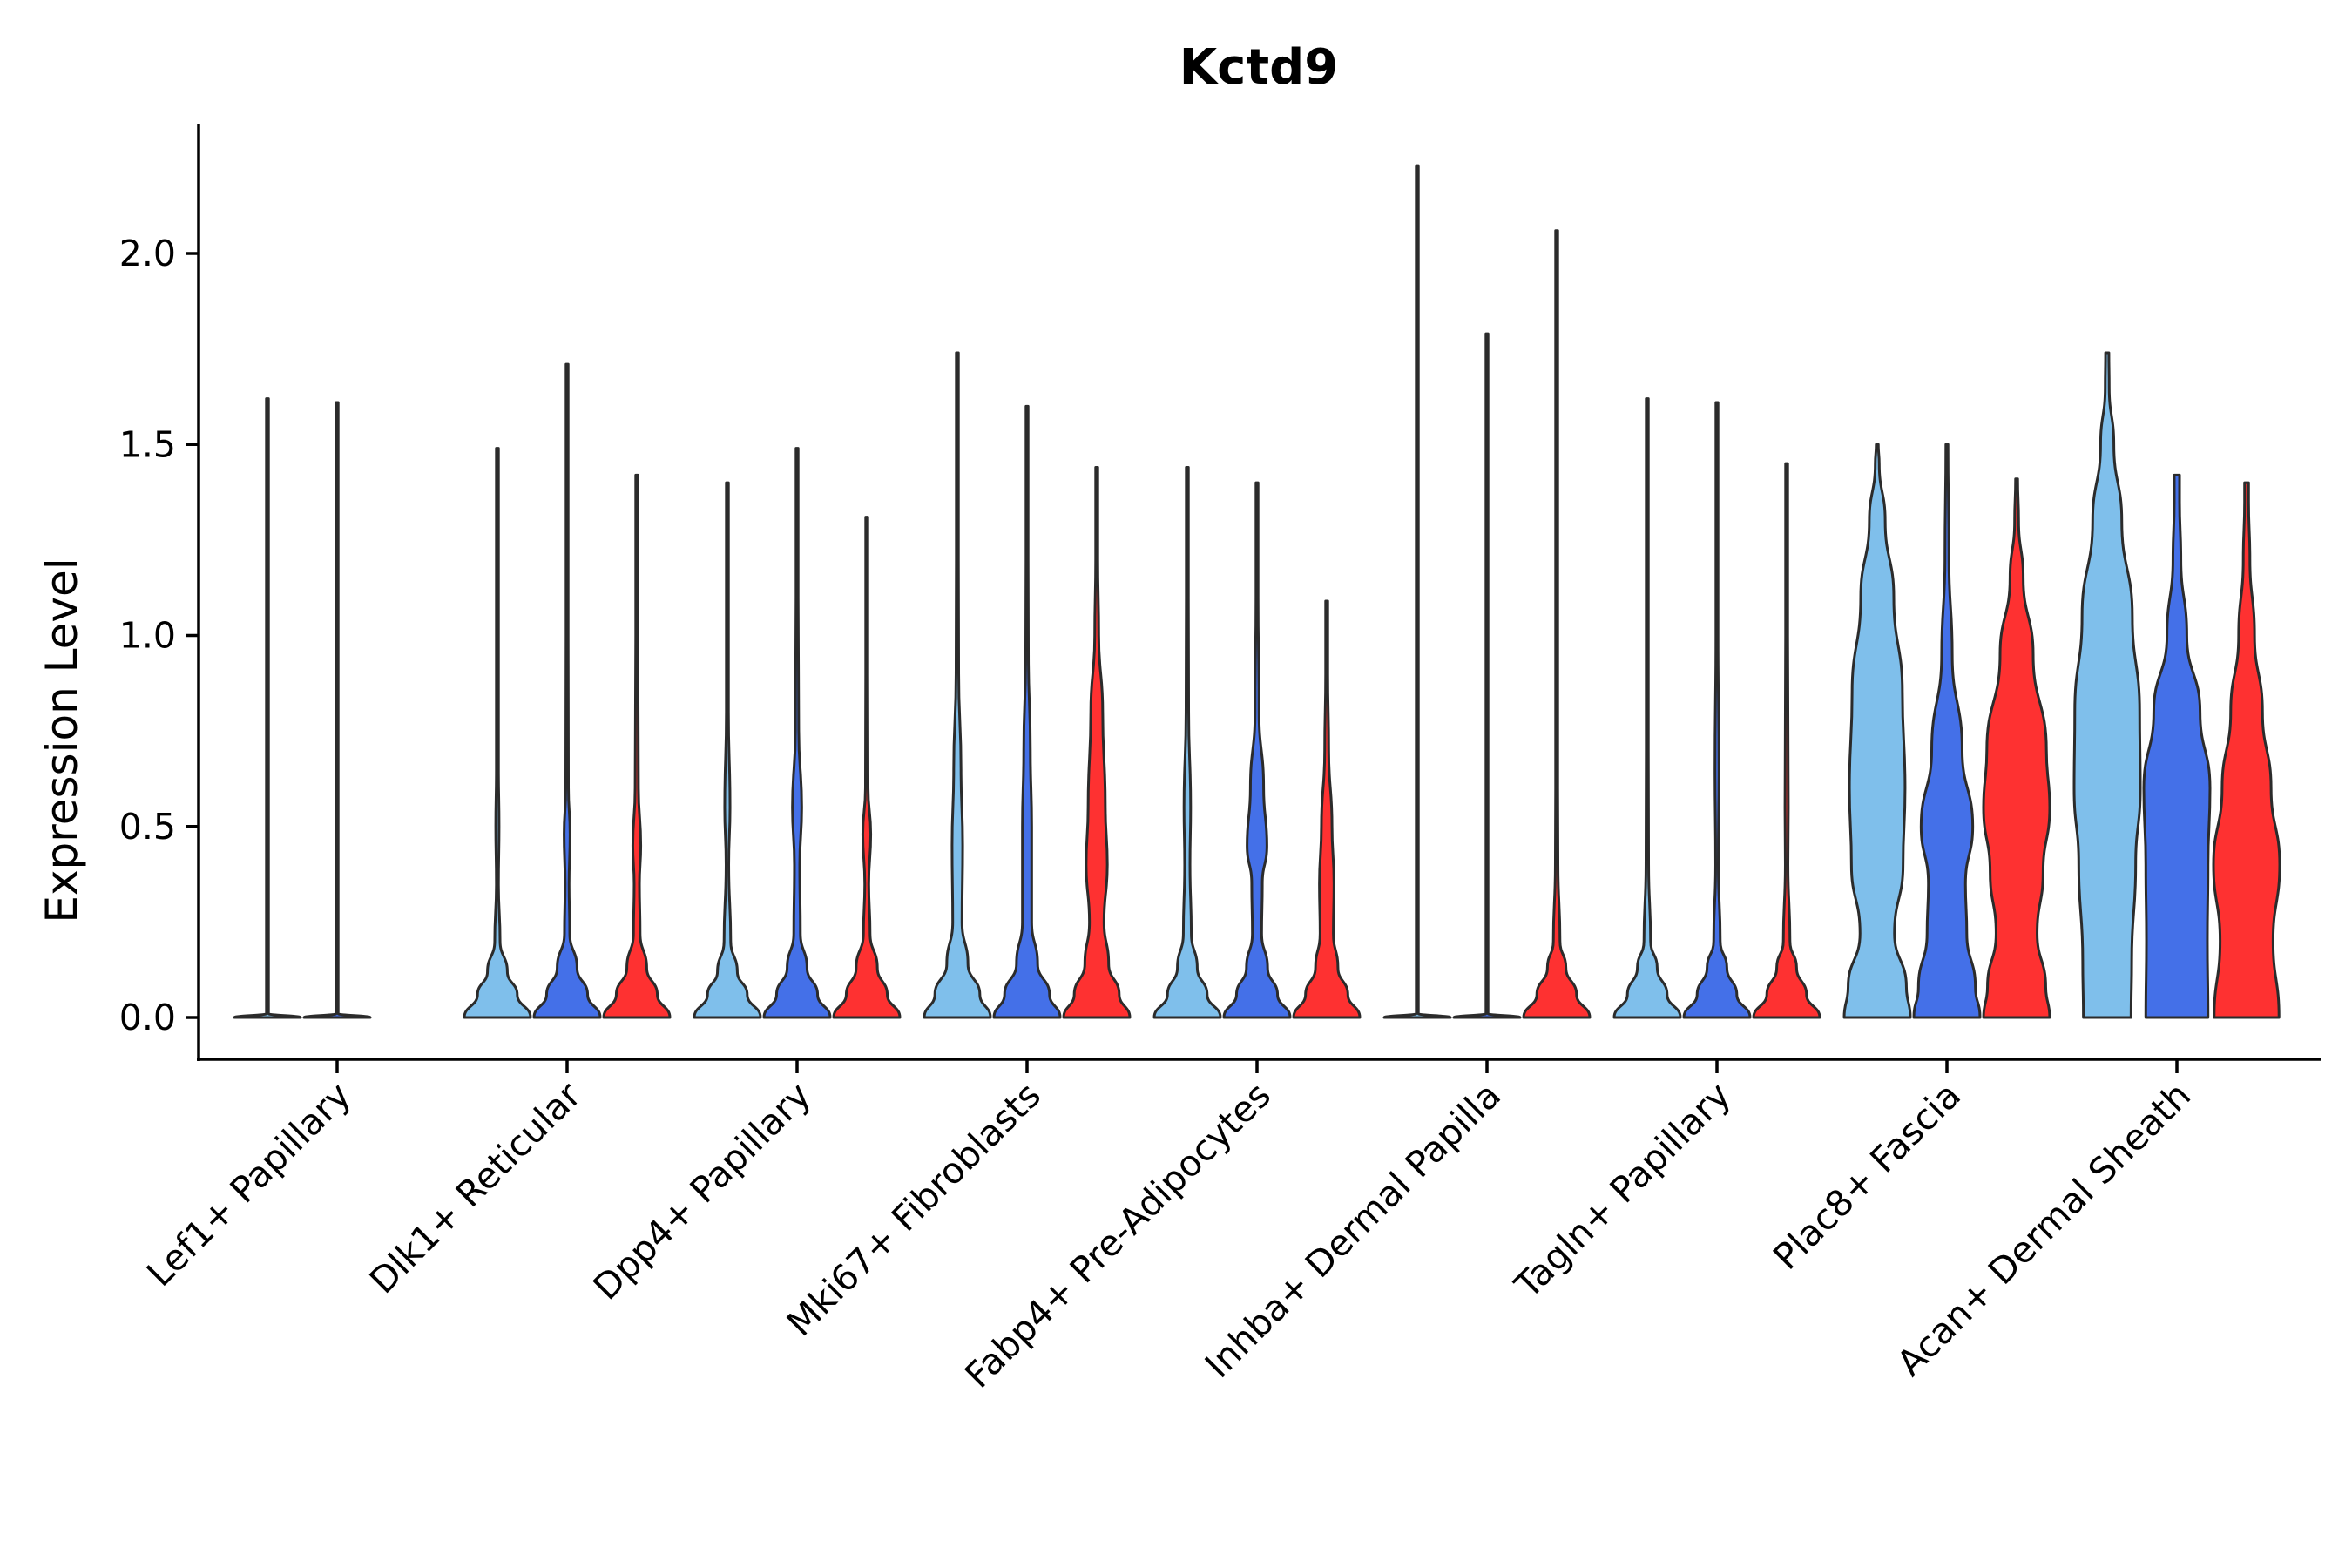 Image resolution: width=2352 pixels, height=1568 pixels. I want to click on chart-title: Kctd9, so click(1258, 67).